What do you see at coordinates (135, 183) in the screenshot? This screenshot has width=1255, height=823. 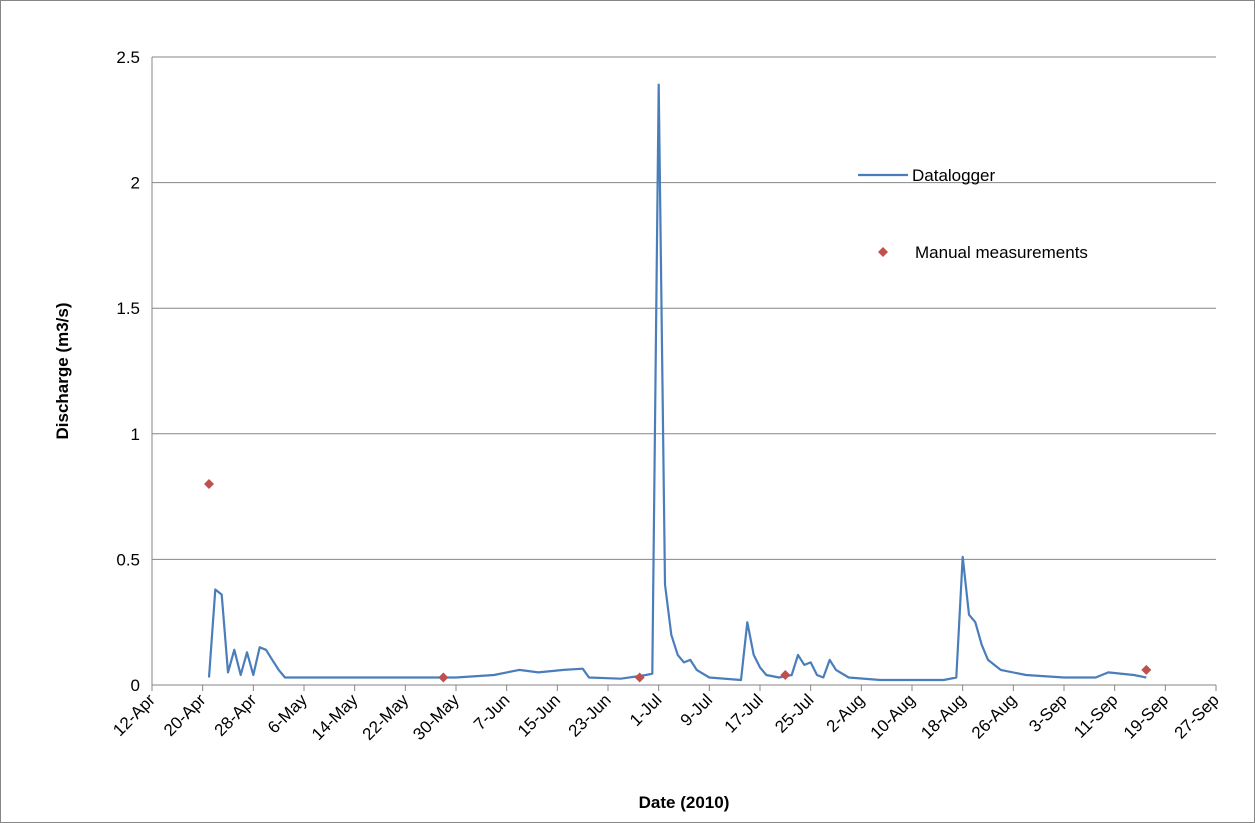 I see `y-tick-label: 2` at bounding box center [135, 183].